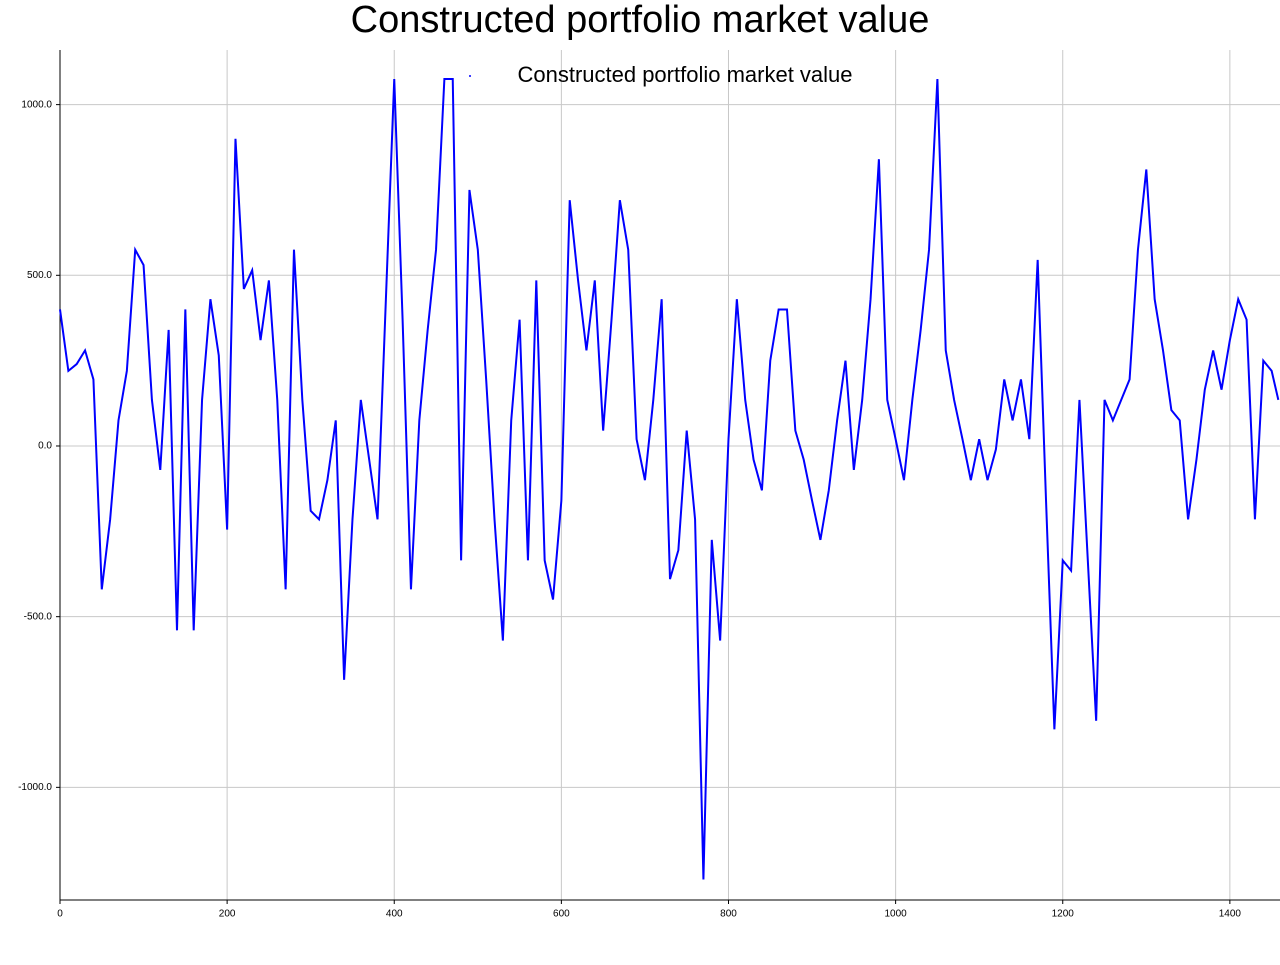 This screenshot has height=965, width=1280. I want to click on x-tick-label: 1400, so click(1230, 914).